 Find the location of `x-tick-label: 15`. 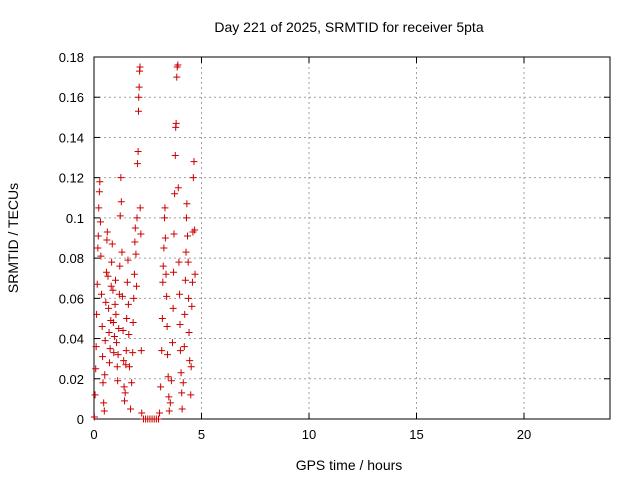

x-tick-label: 15 is located at coordinates (416, 434).